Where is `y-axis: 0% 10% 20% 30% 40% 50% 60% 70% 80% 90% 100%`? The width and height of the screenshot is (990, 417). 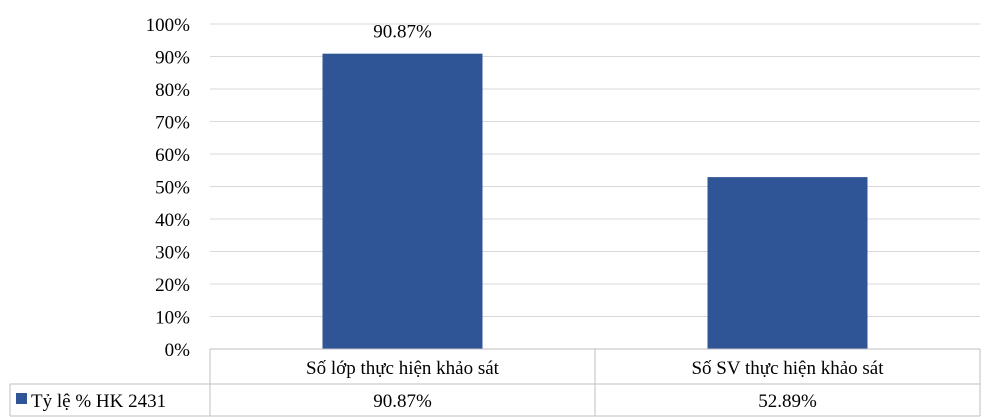
y-axis: 0% 10% 20% 30% 40% 50% 60% 70% 80% 90% 100% is located at coordinates (168, 188).